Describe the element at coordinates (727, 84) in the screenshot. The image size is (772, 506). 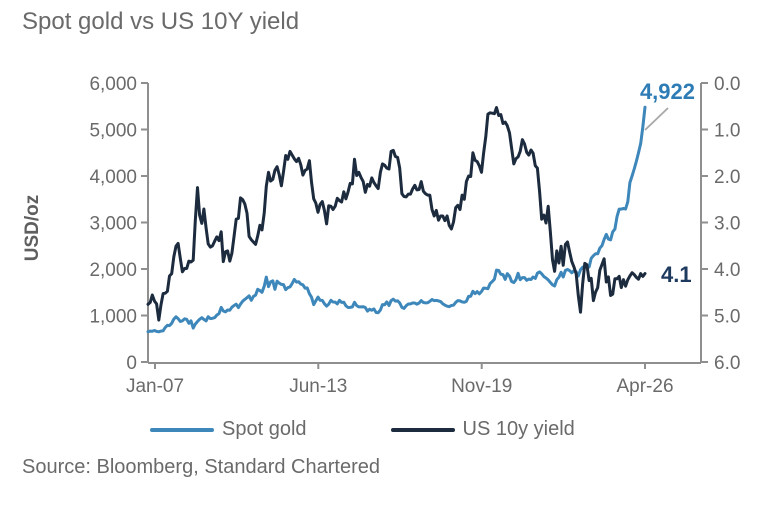
I see `right-tick-label: 0.0` at that location.